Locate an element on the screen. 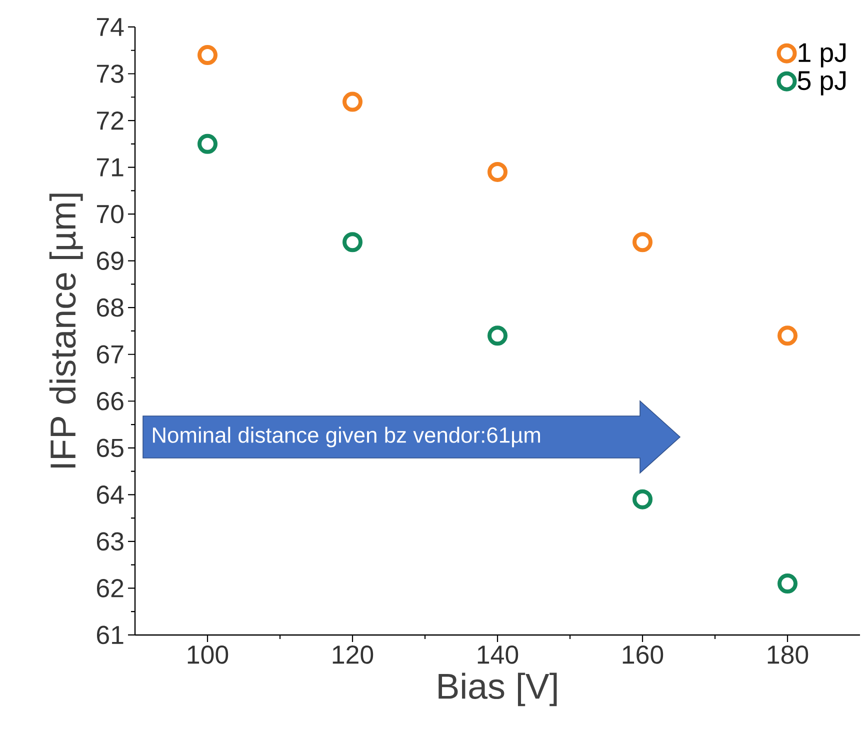  y-tick-label: 67 is located at coordinates (110, 354).